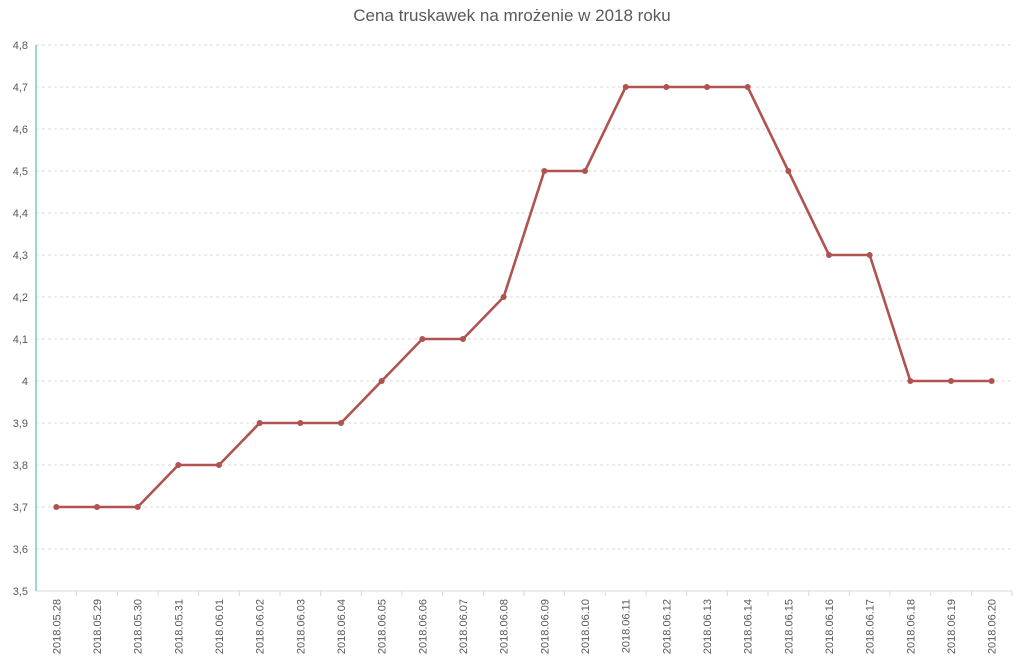 This screenshot has height=668, width=1024. Describe the element at coordinates (545, 626) in the screenshot. I see `x-tick-label: 2018.06.09` at that location.